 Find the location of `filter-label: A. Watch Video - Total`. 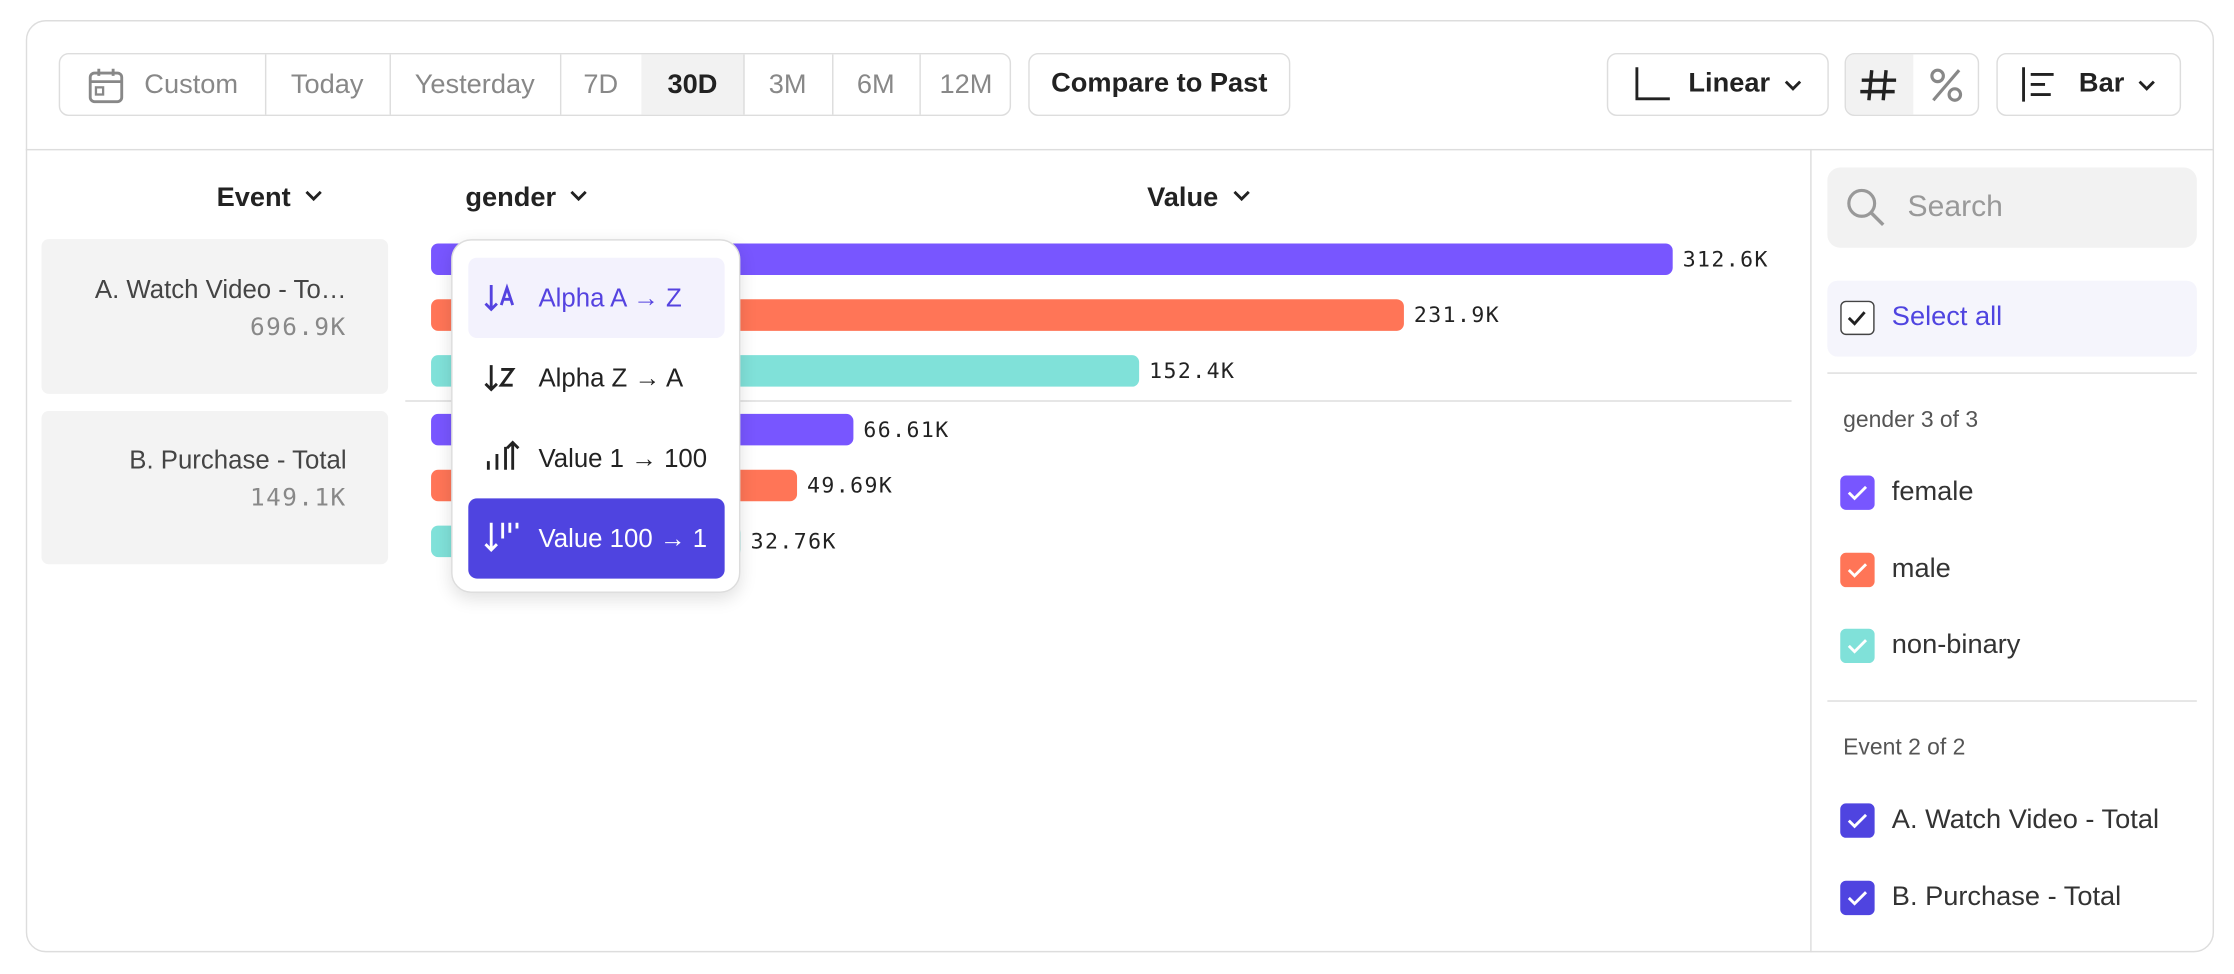

filter-label: A. Watch Video - Total is located at coordinates (2025, 819).